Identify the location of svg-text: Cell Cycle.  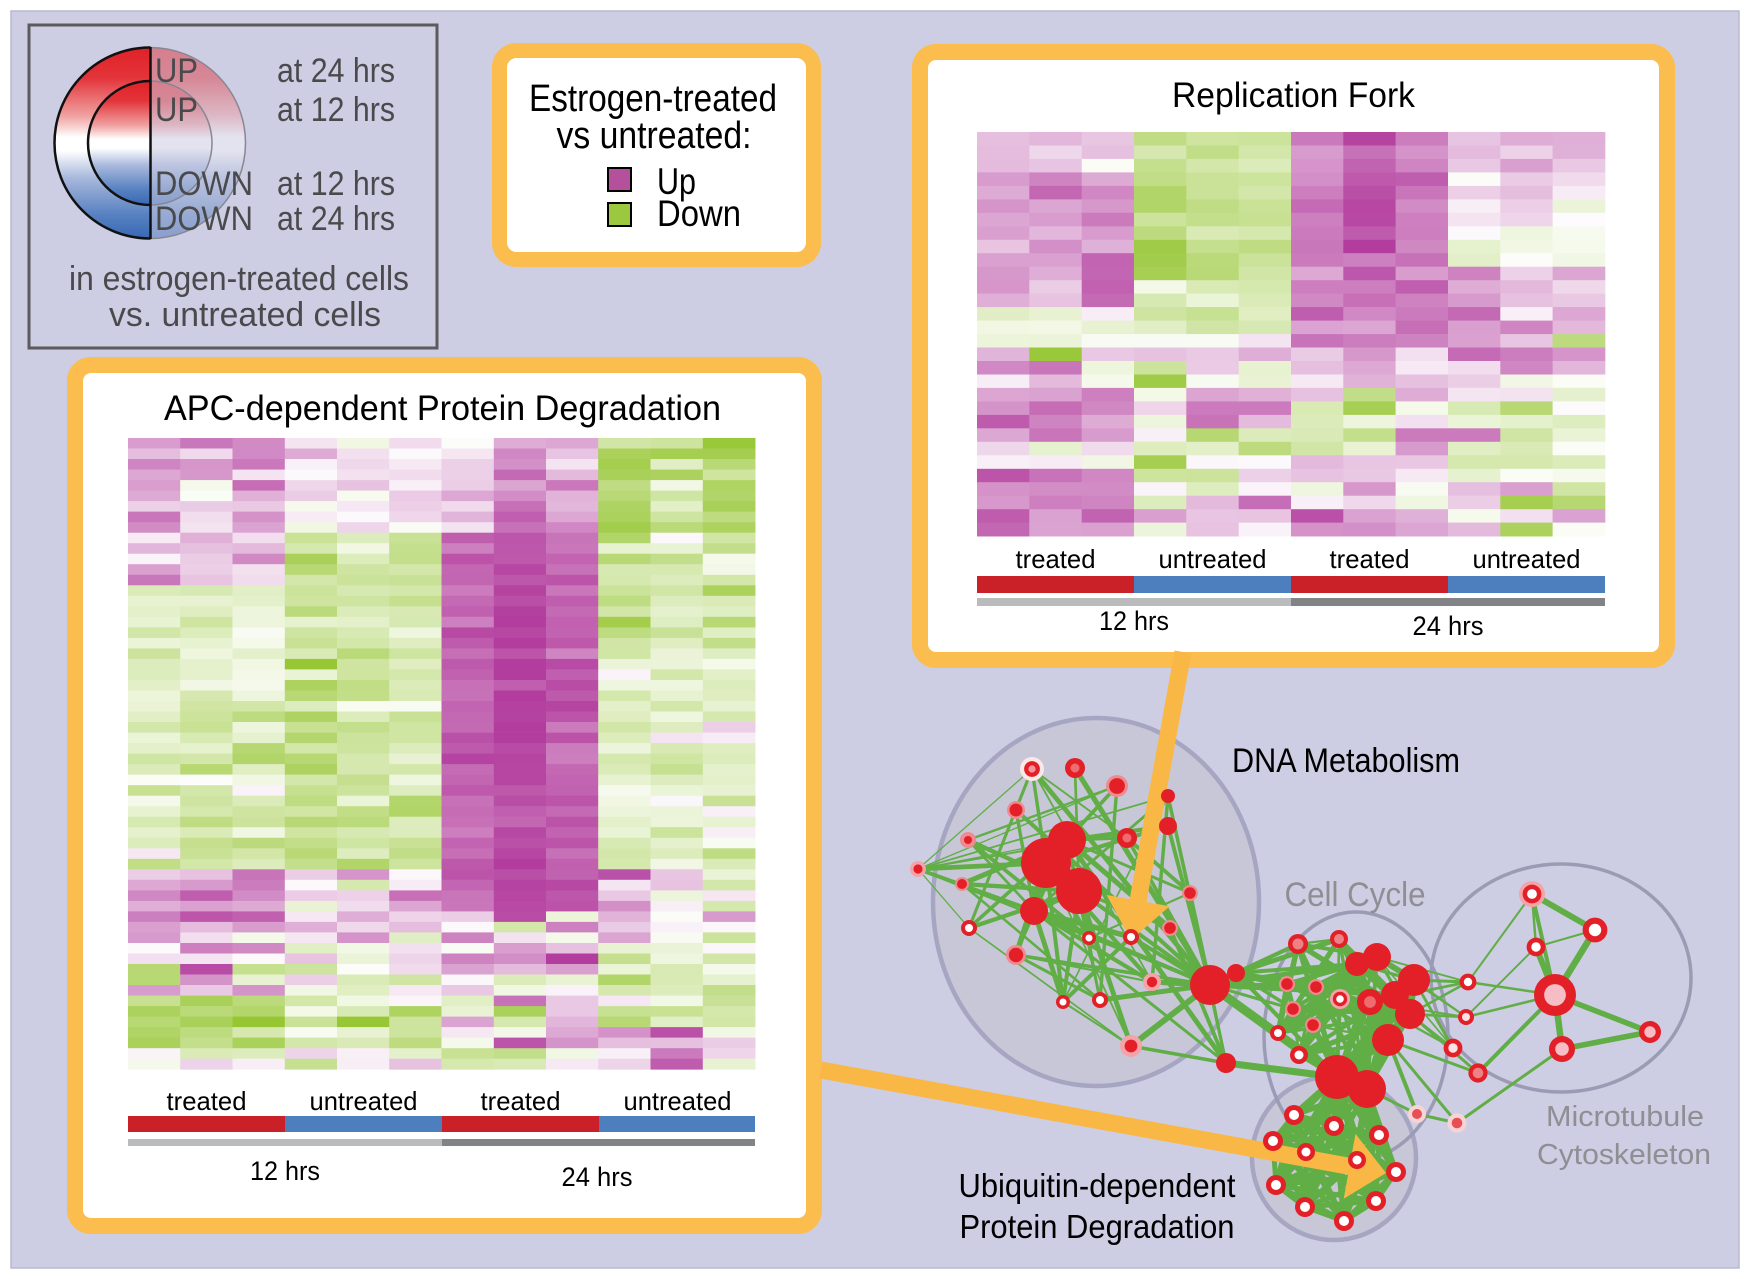
(1355, 895).